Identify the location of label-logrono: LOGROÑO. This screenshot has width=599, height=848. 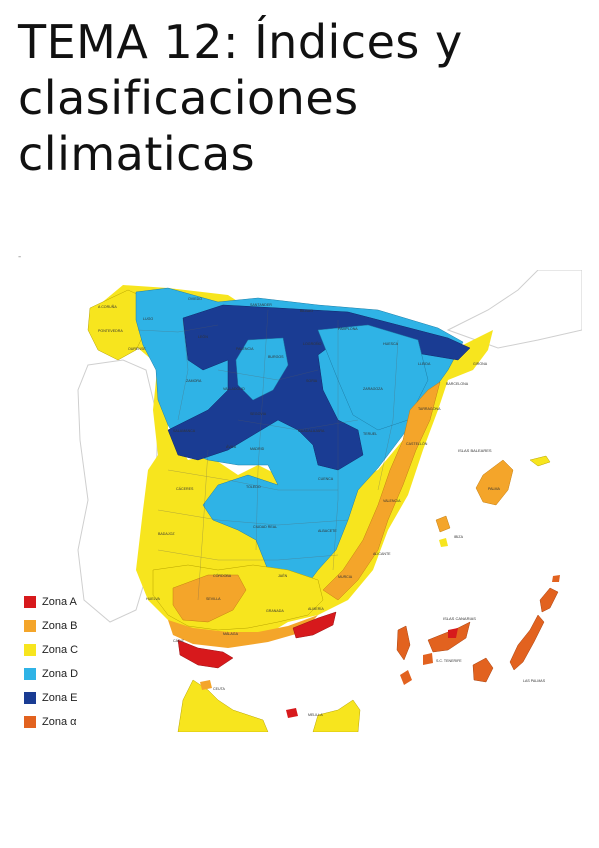
(312, 343).